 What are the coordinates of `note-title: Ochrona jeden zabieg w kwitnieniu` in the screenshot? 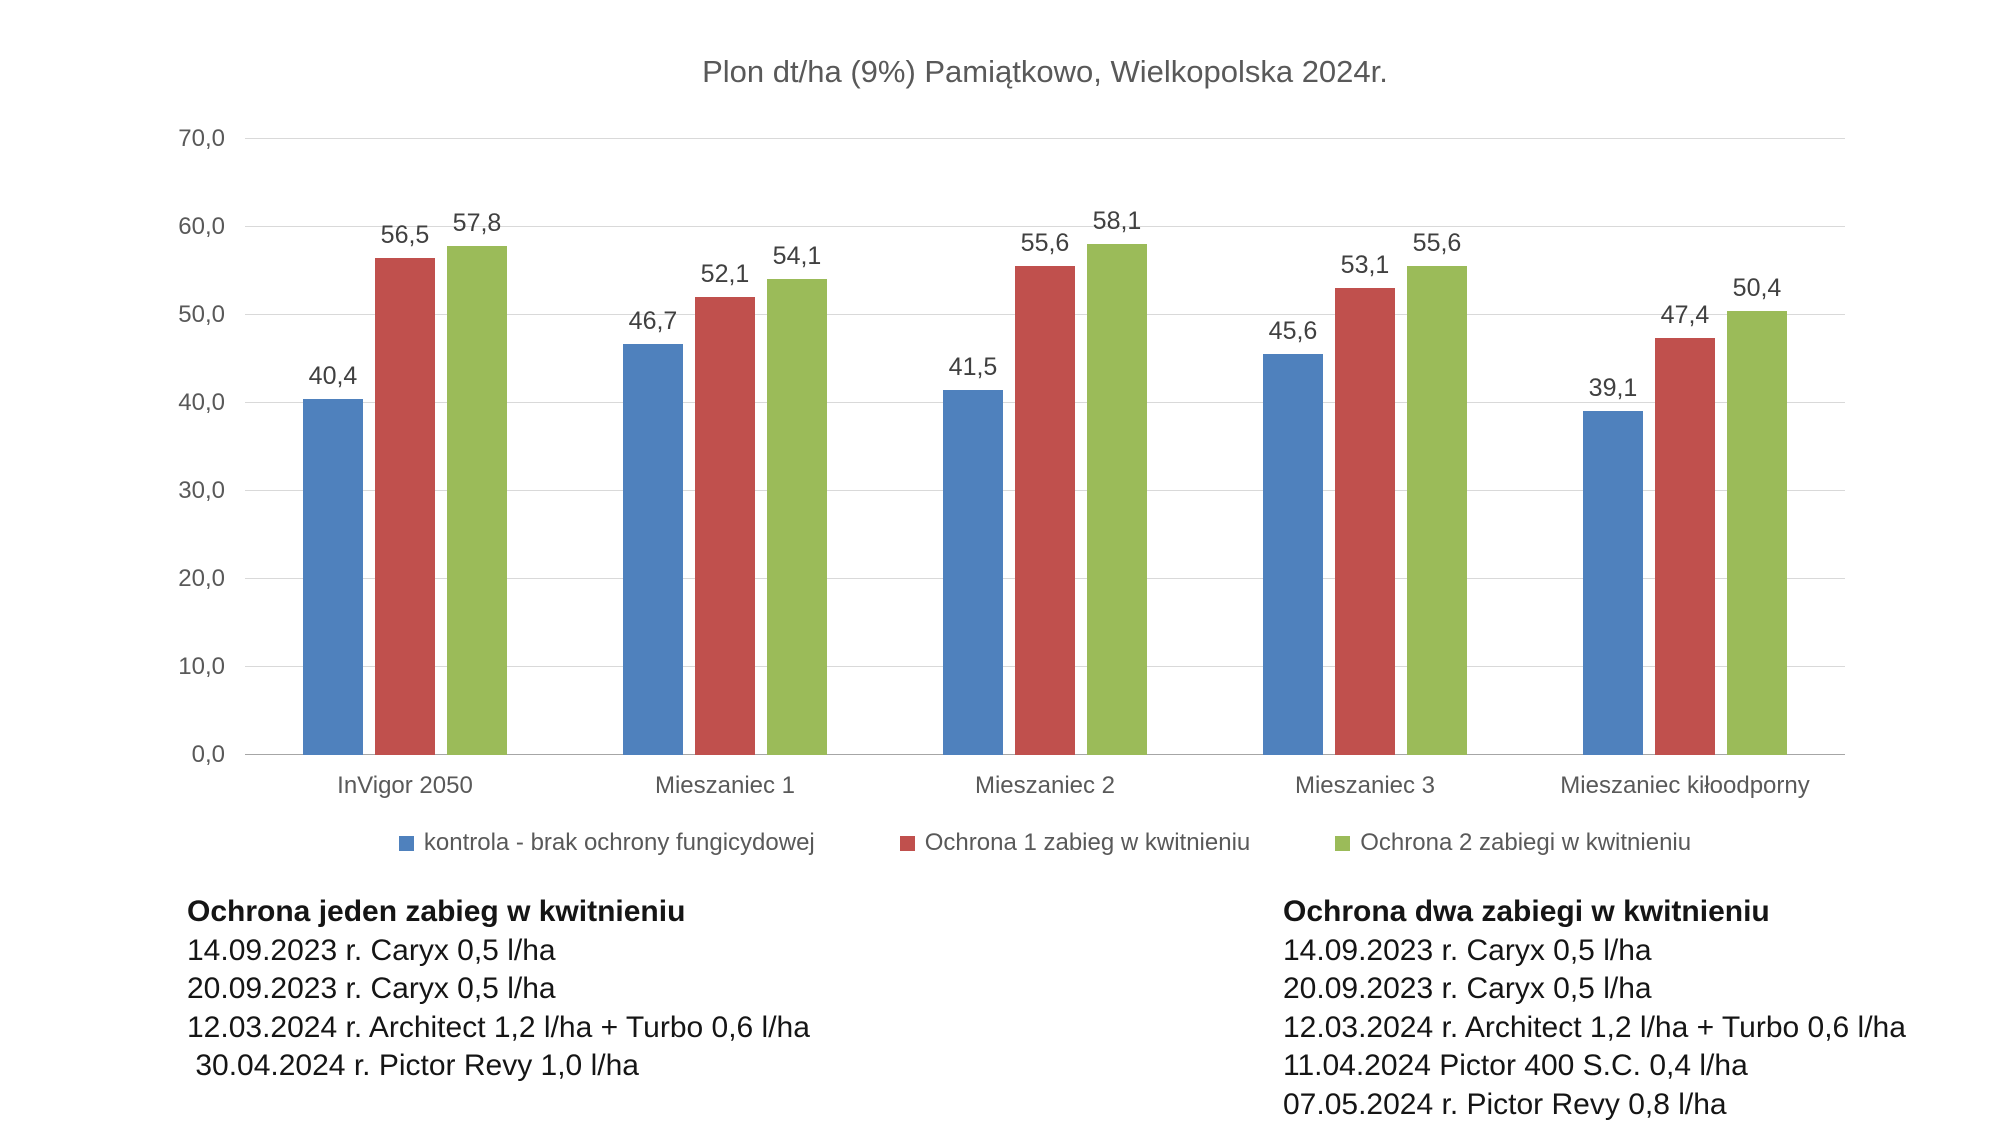 It's located at (436, 911).